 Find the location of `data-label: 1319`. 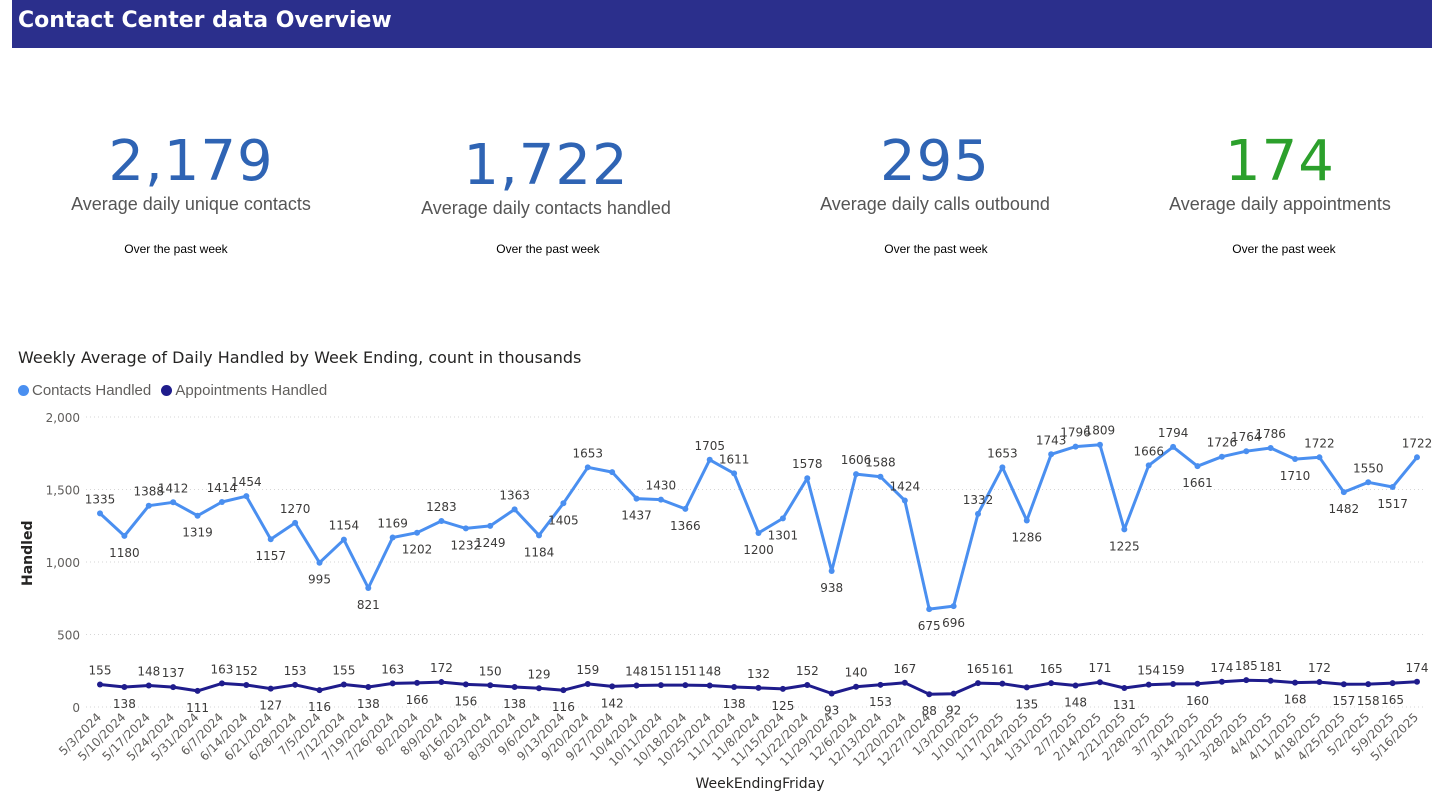

data-label: 1319 is located at coordinates (197, 533).